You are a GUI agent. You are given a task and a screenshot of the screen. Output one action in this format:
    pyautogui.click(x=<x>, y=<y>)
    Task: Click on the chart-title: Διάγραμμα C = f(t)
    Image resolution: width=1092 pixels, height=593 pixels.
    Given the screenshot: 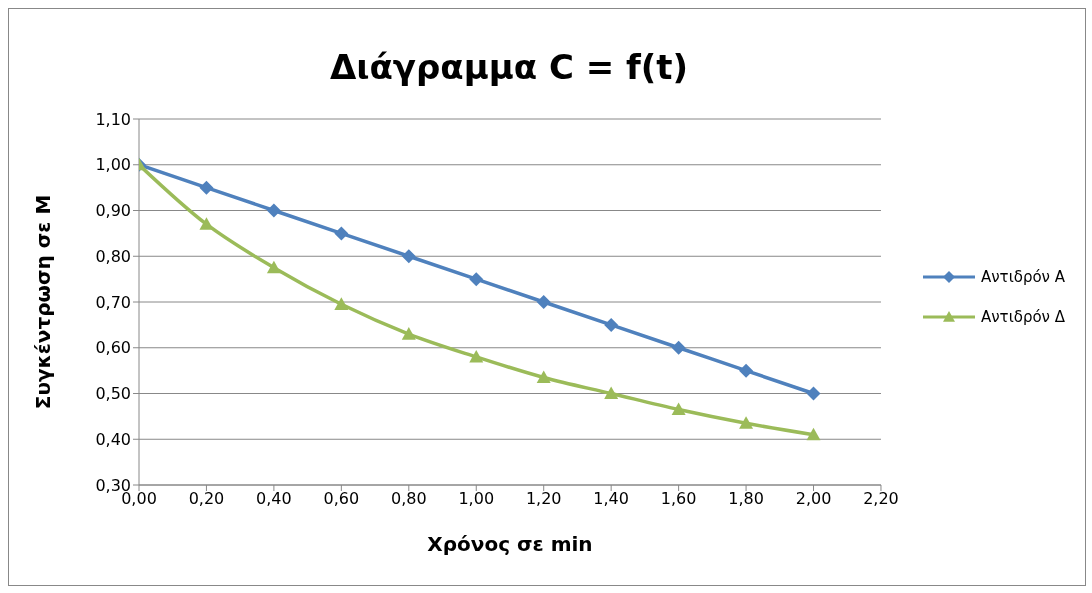 What is the action you would take?
    pyautogui.click(x=509, y=67)
    